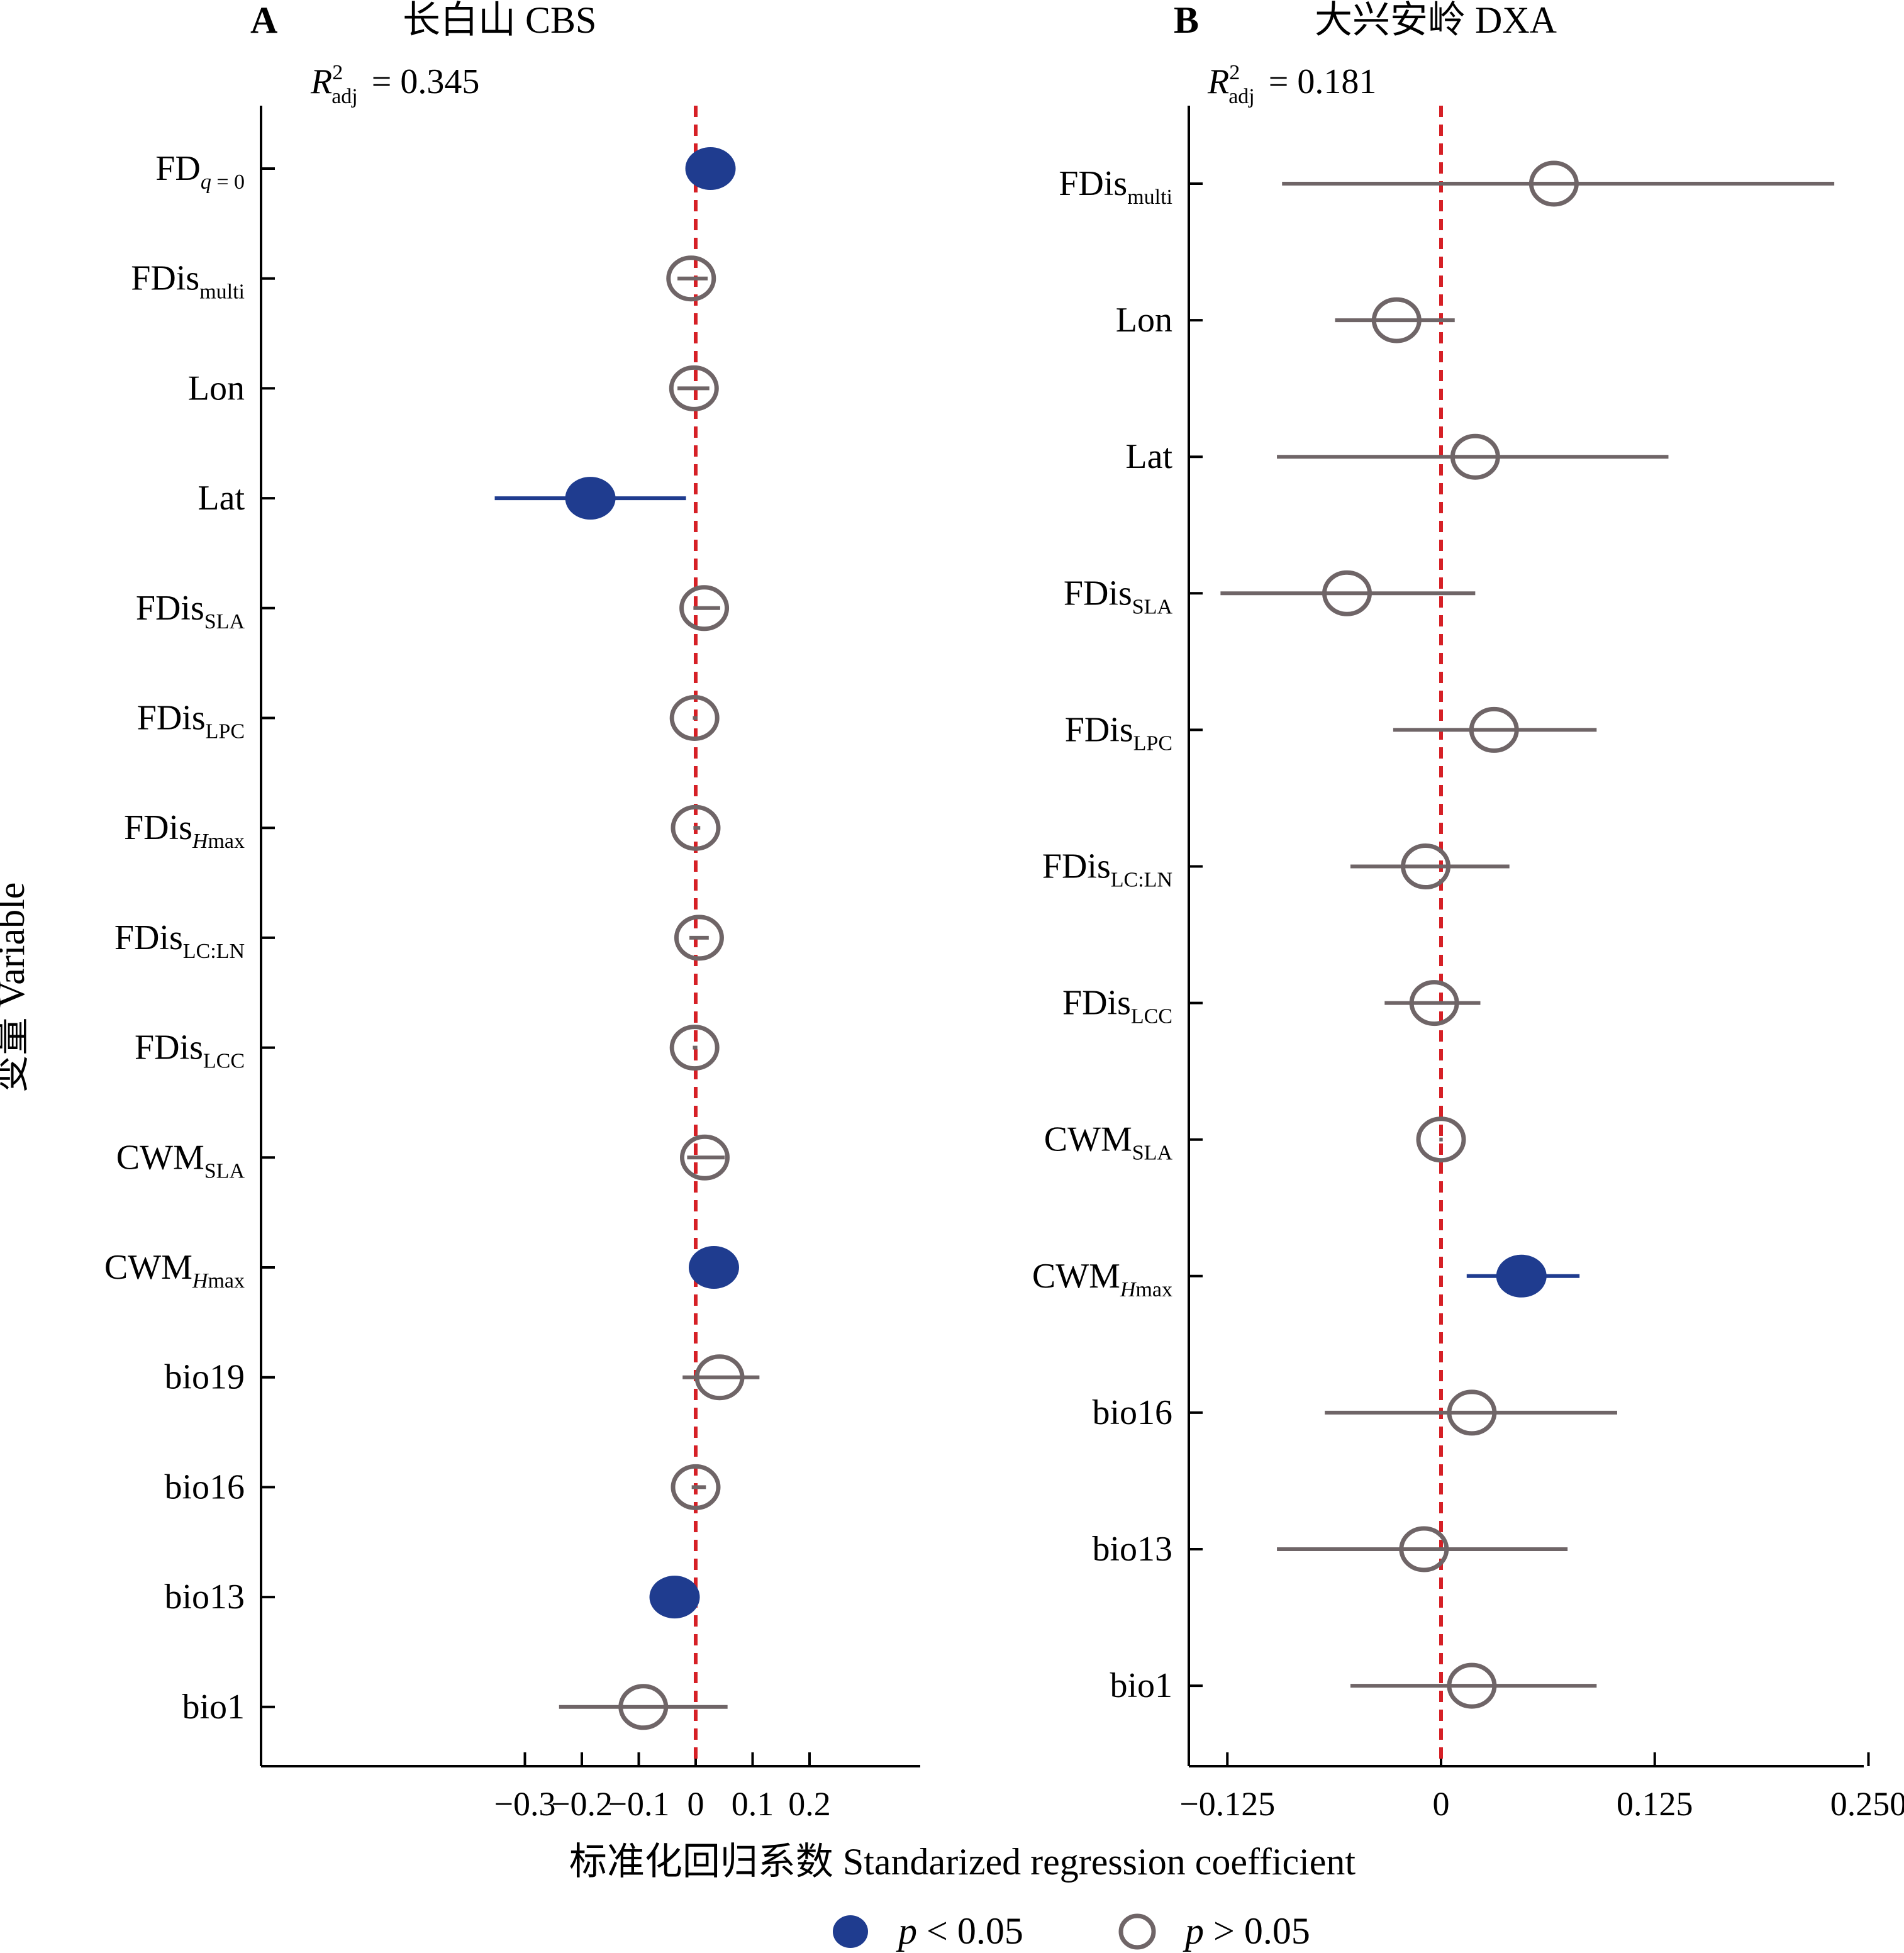  What do you see at coordinates (1655, 1804) in the screenshot?
I see `x-tick-label: 0.125` at bounding box center [1655, 1804].